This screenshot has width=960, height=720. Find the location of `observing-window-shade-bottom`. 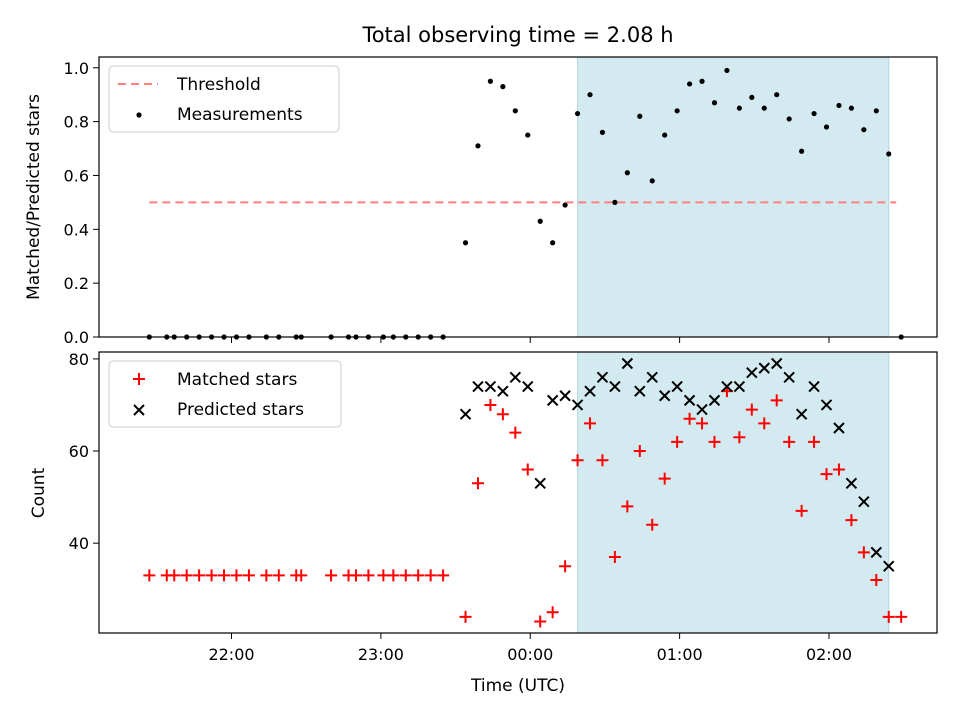

observing-window-shade-bottom is located at coordinates (733, 492).